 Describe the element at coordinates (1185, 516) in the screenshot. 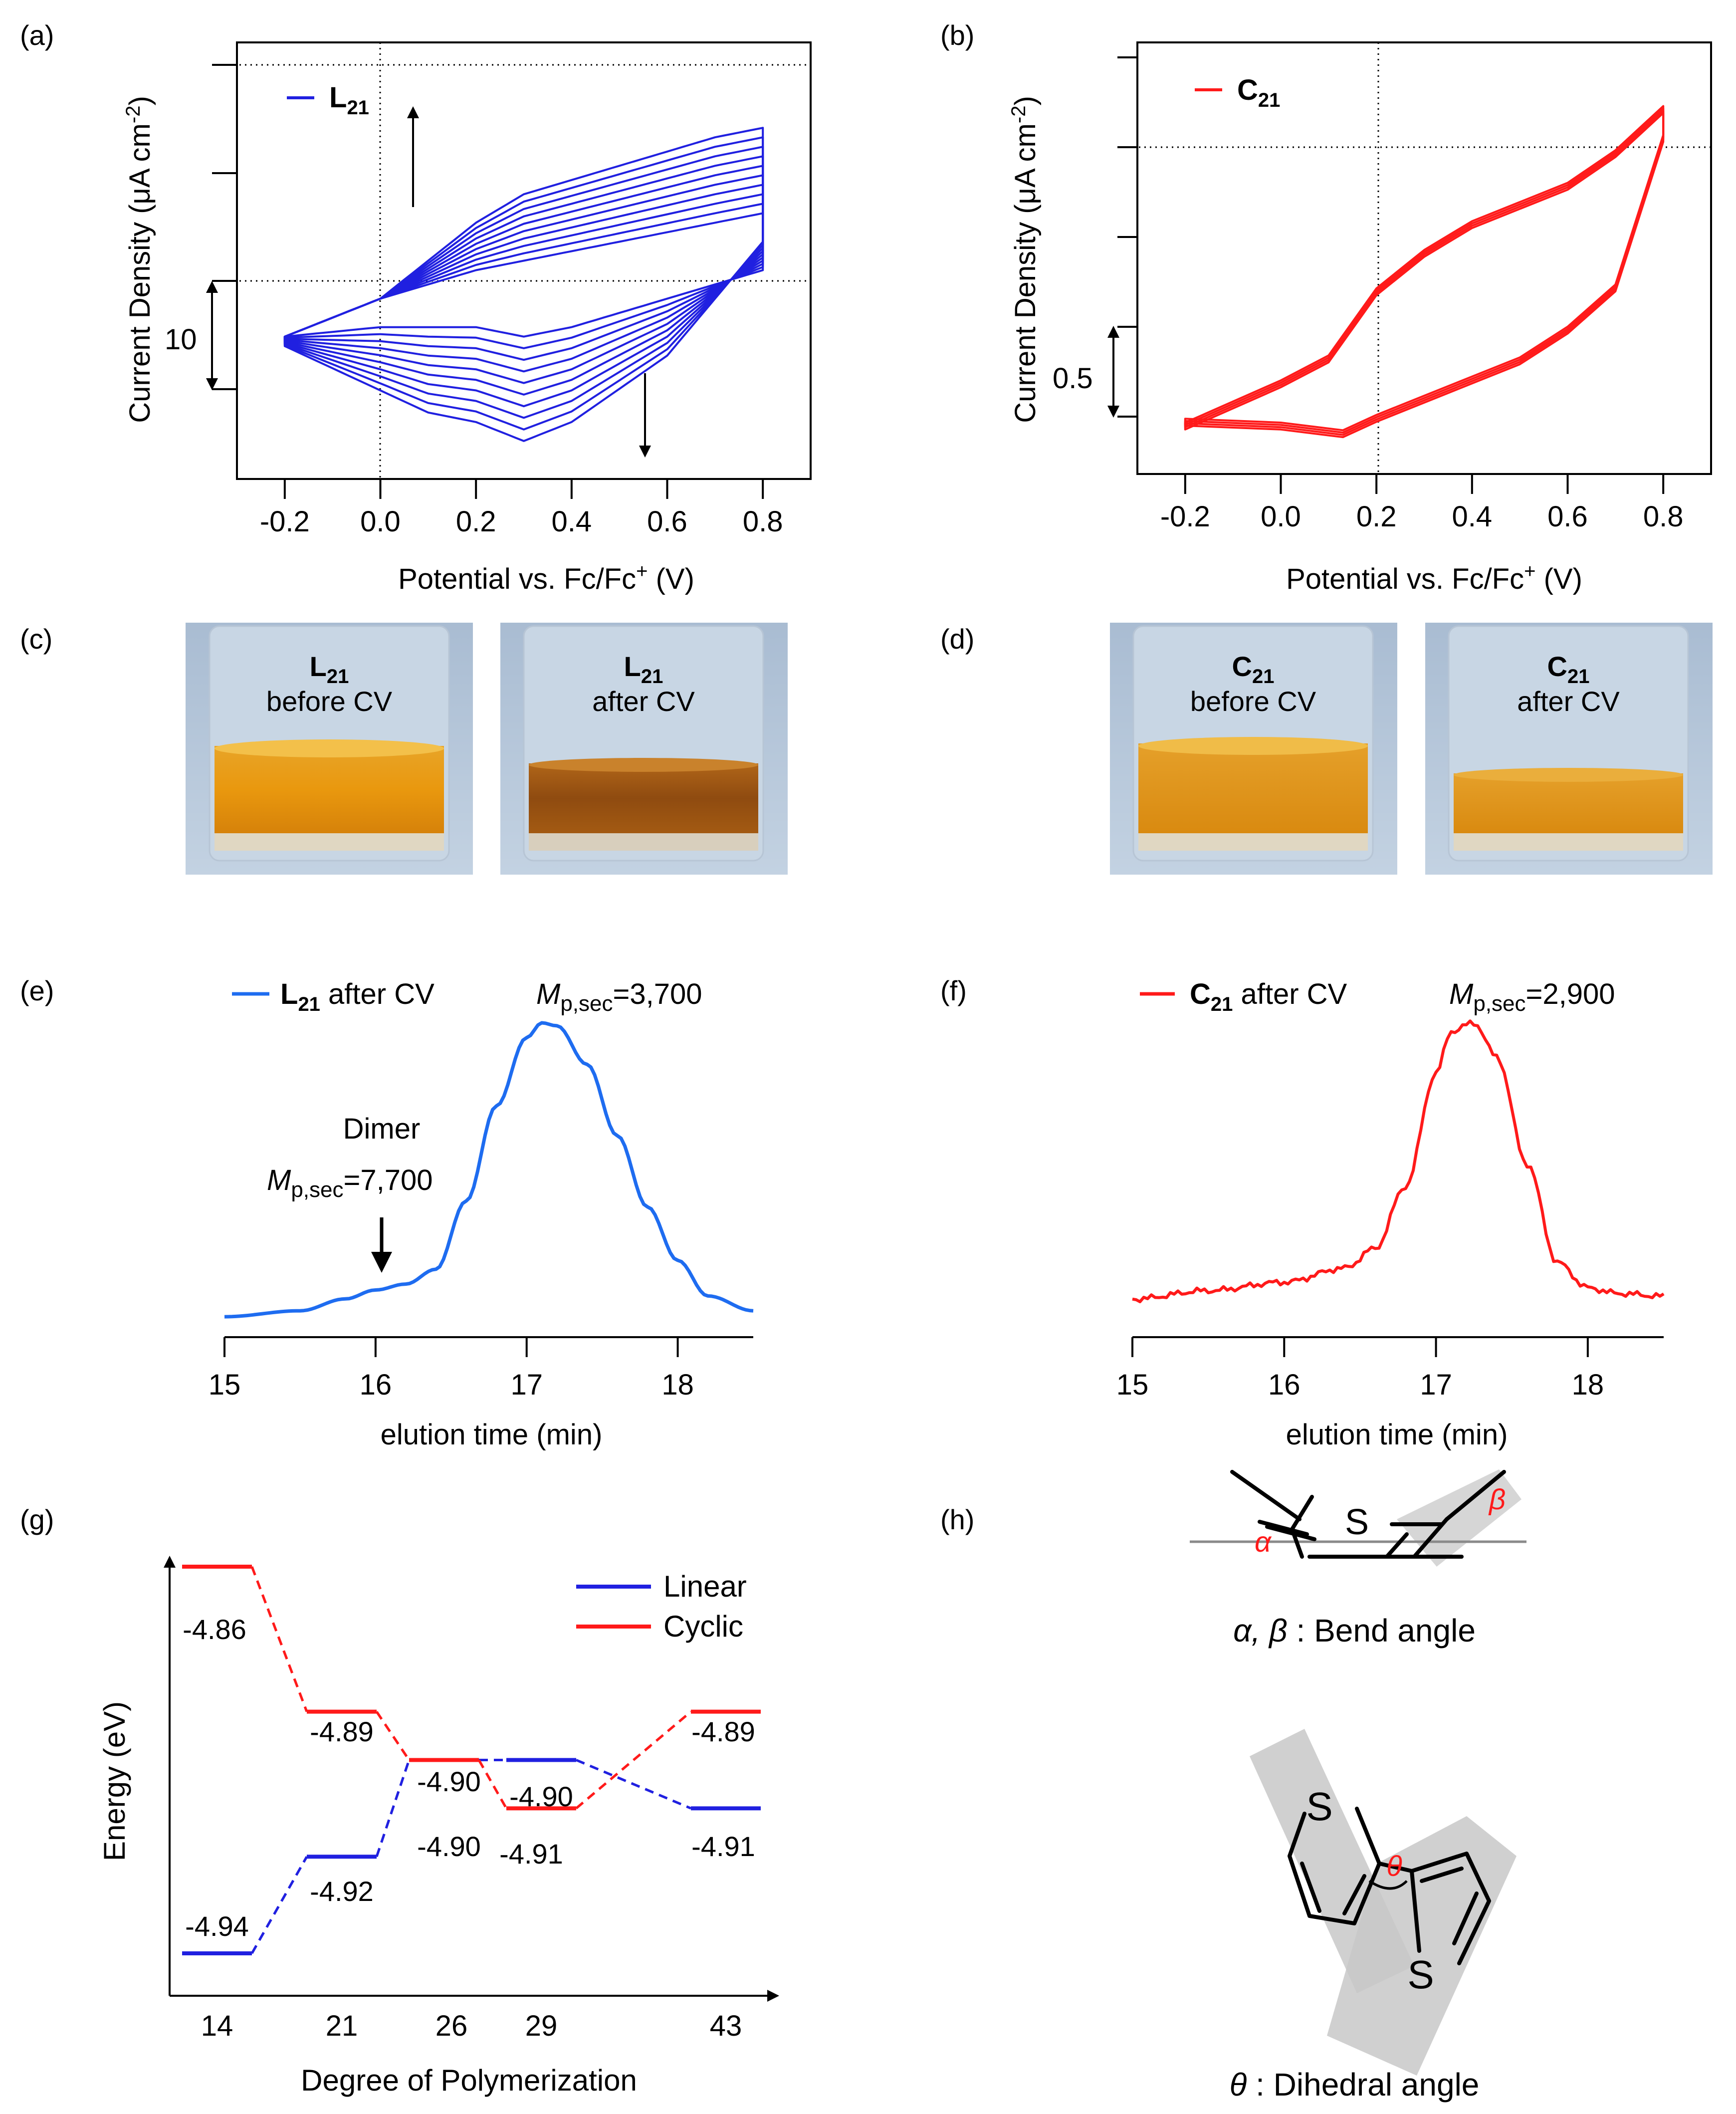

I see `x-tick-label-b-0: -0.2` at that location.